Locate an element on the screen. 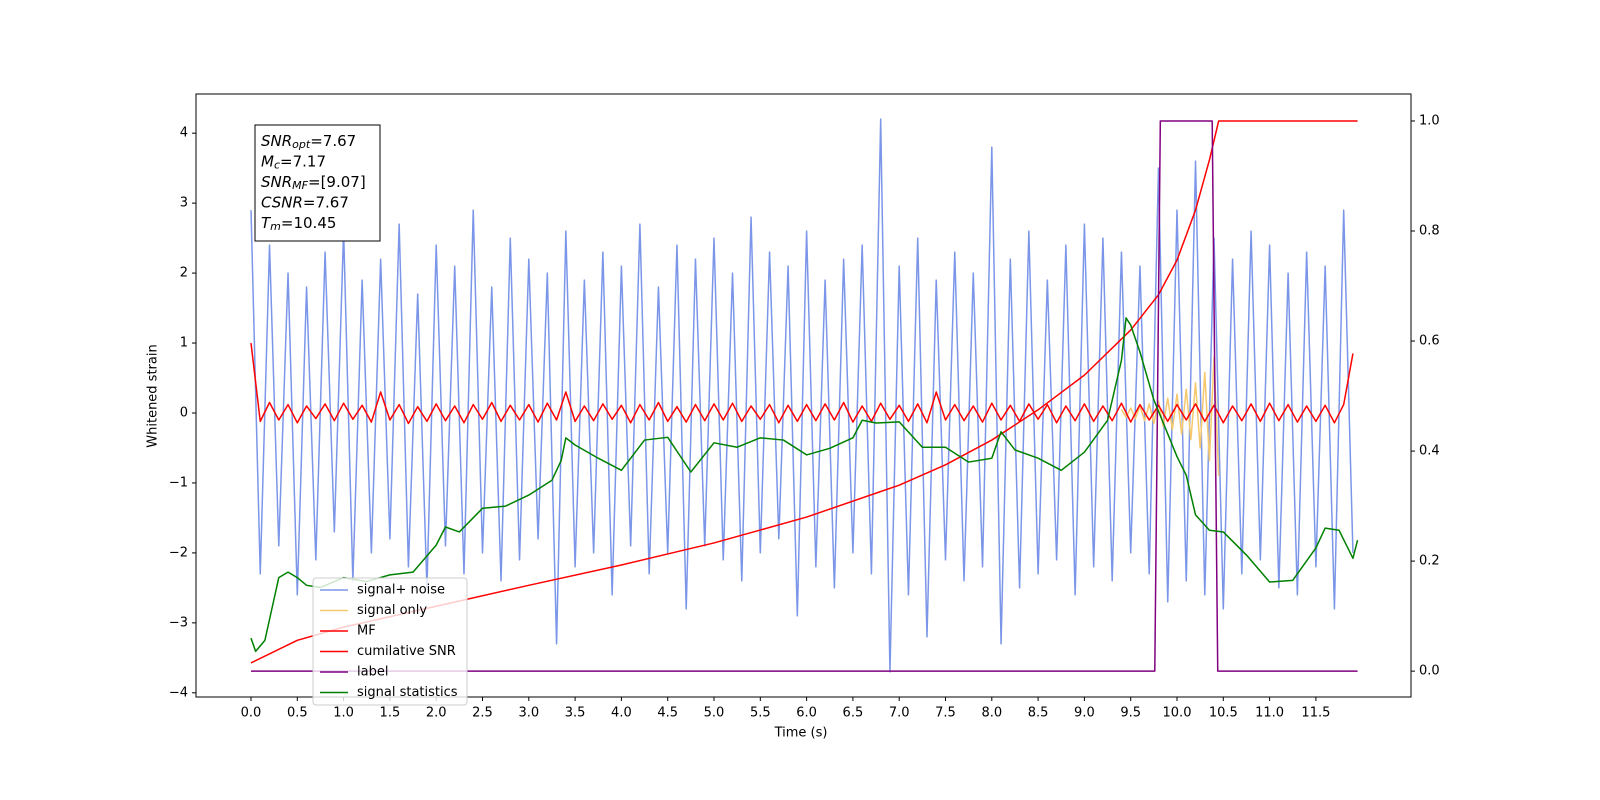 This screenshot has width=1600, height=800. x-tick-label: 10.0 is located at coordinates (1177, 713).